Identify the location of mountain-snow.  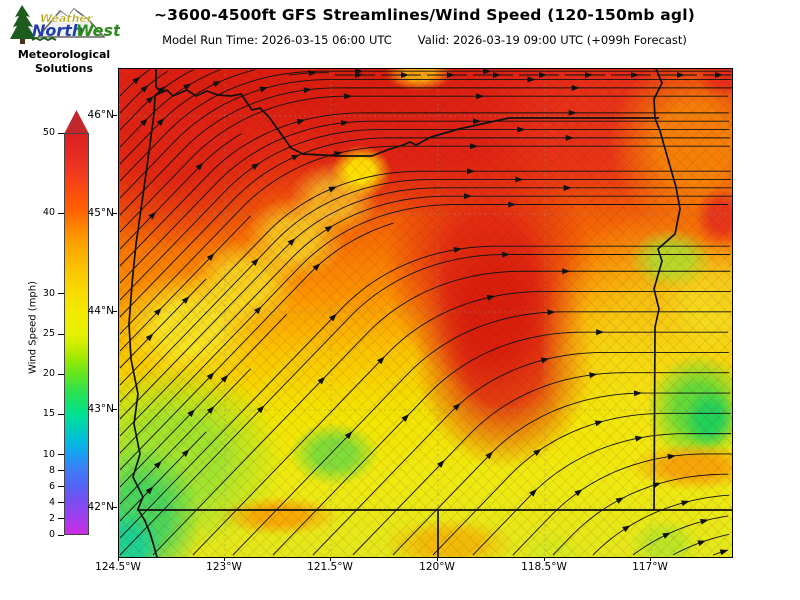
(70, 15).